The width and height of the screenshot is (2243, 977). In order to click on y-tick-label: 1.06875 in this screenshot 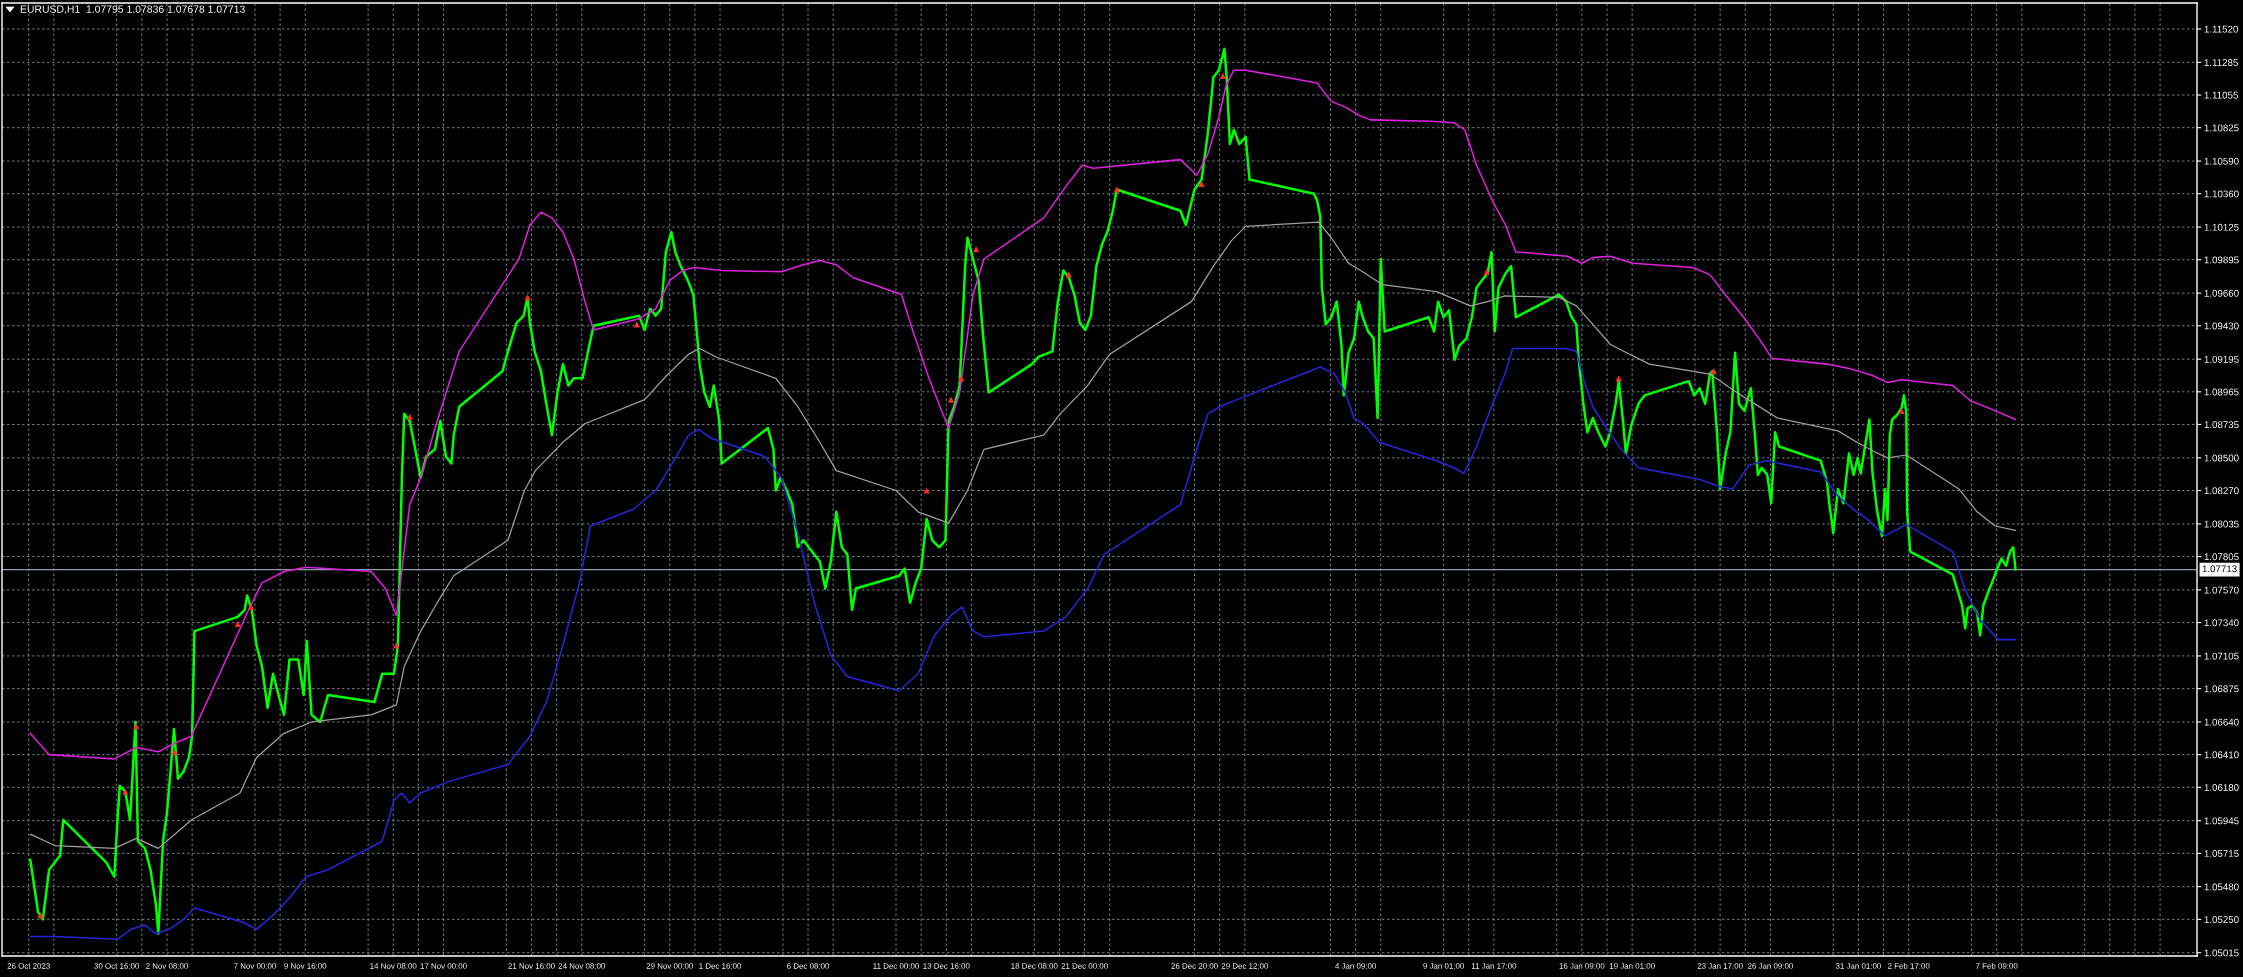, I will do `click(2221, 689)`.